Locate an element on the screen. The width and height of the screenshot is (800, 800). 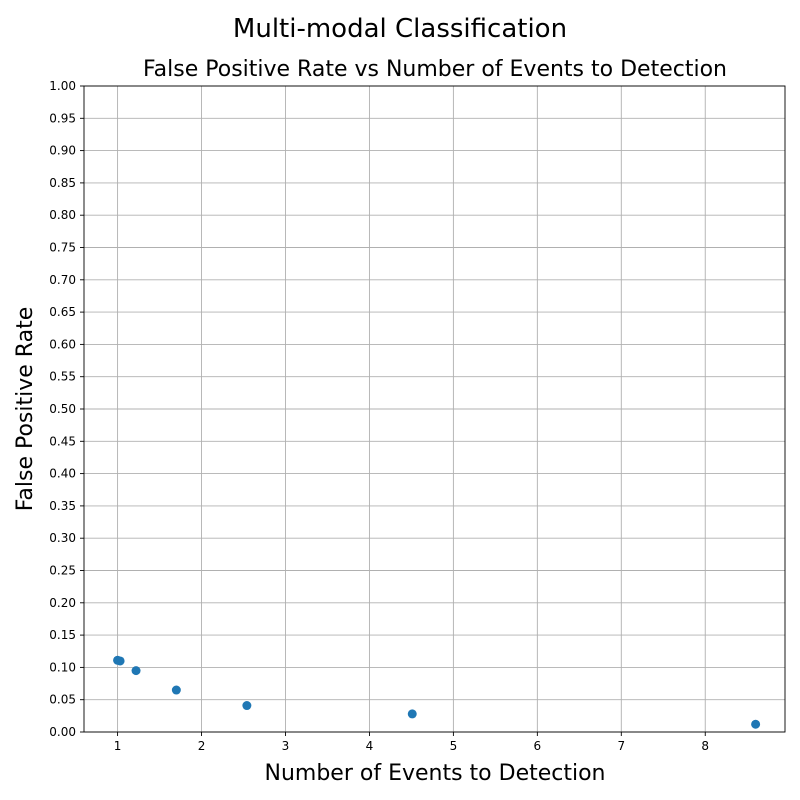
y-tick-label: 0.80 is located at coordinates (62, 215).